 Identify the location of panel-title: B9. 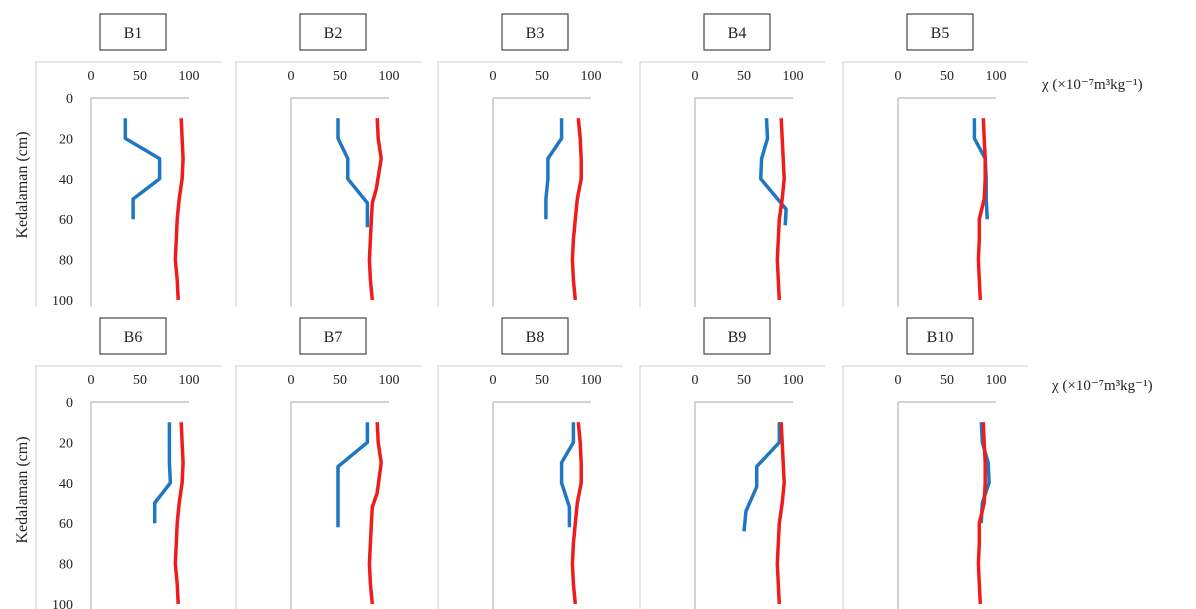
(737, 337).